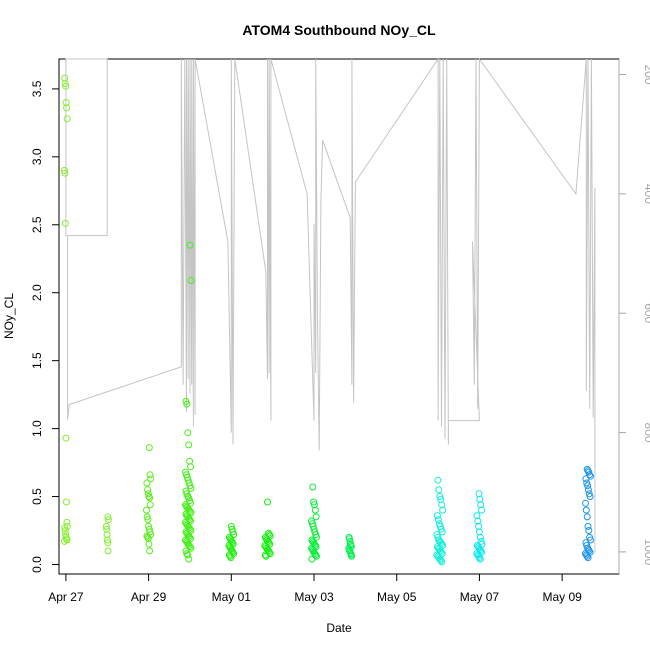 Image resolution: width=650 pixels, height=650 pixels. Describe the element at coordinates (339, 30) in the screenshot. I see `chart-title: ATOM4 Southbound NOy_CL` at that location.